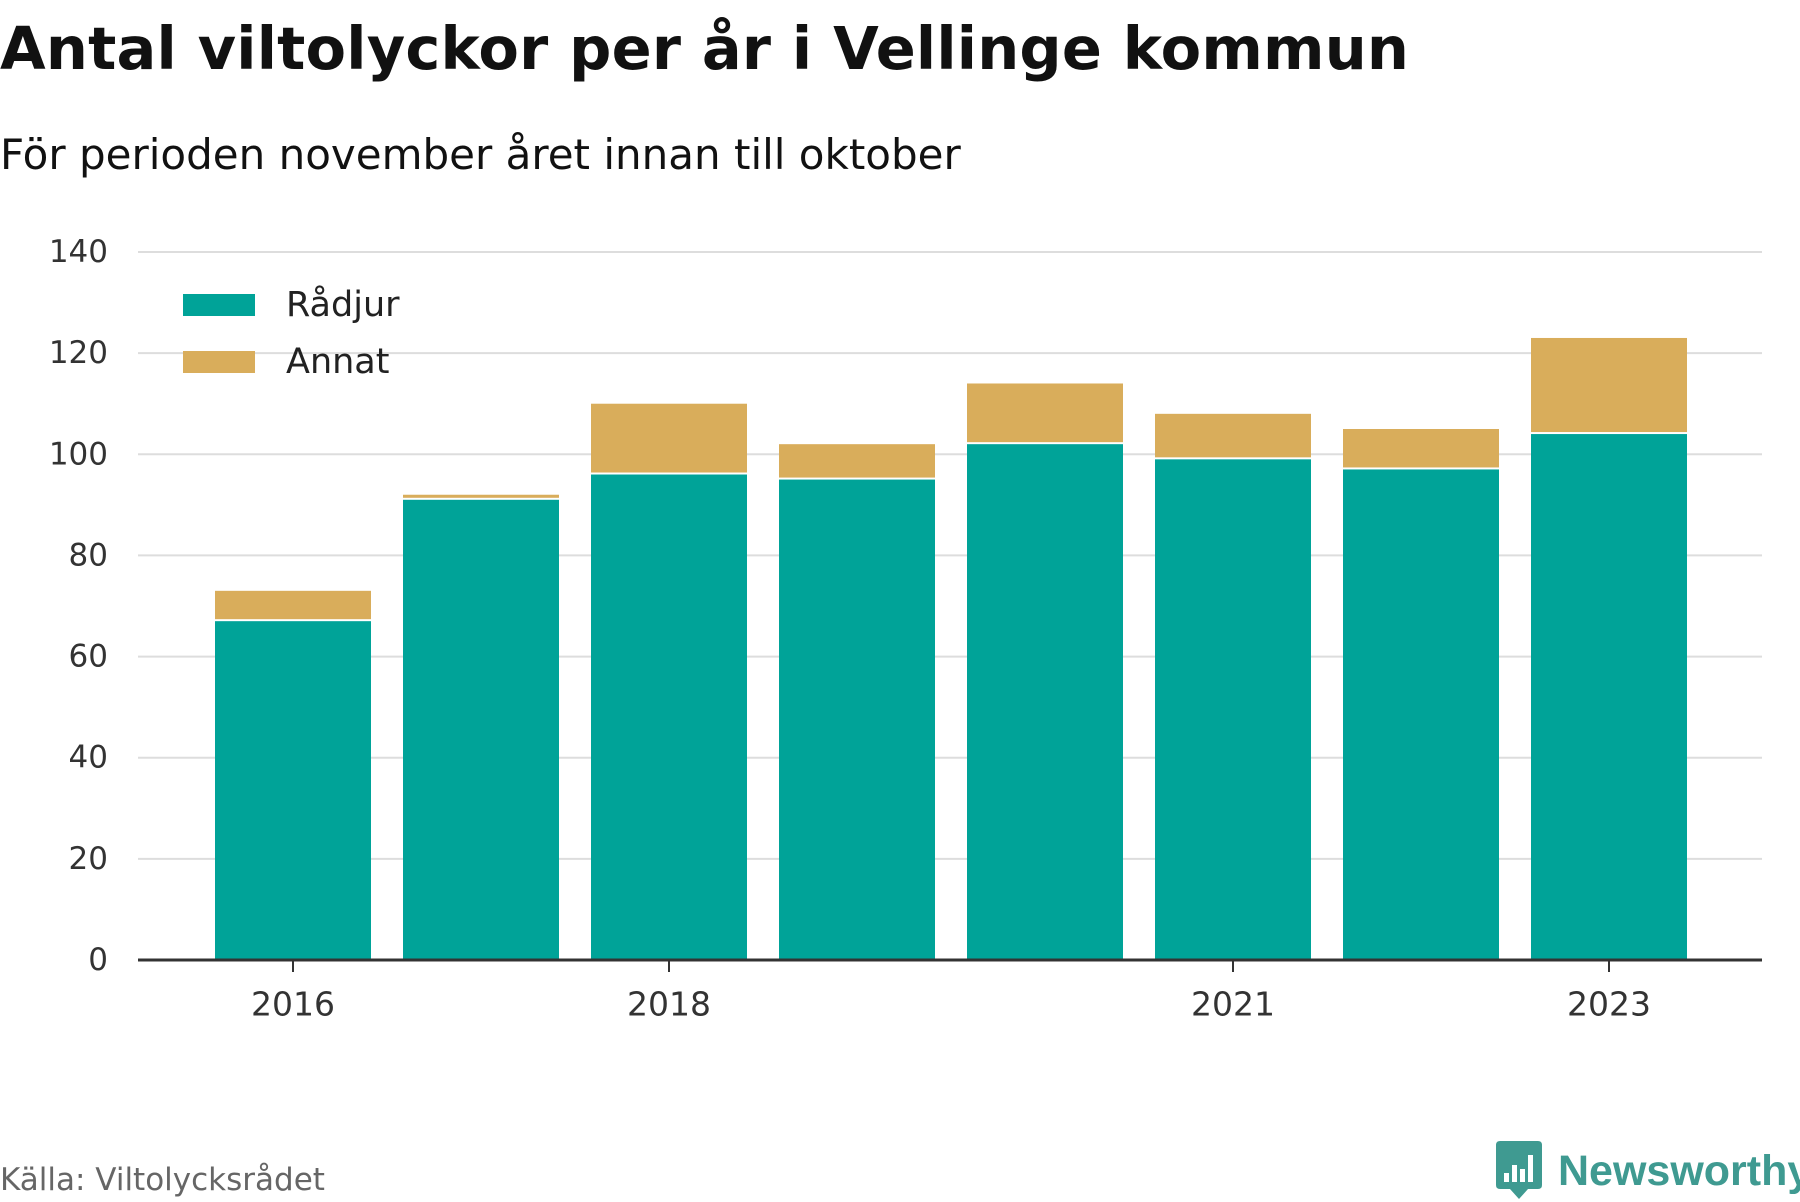  What do you see at coordinates (88, 859) in the screenshot?
I see `y-tick-label: 20` at bounding box center [88, 859].